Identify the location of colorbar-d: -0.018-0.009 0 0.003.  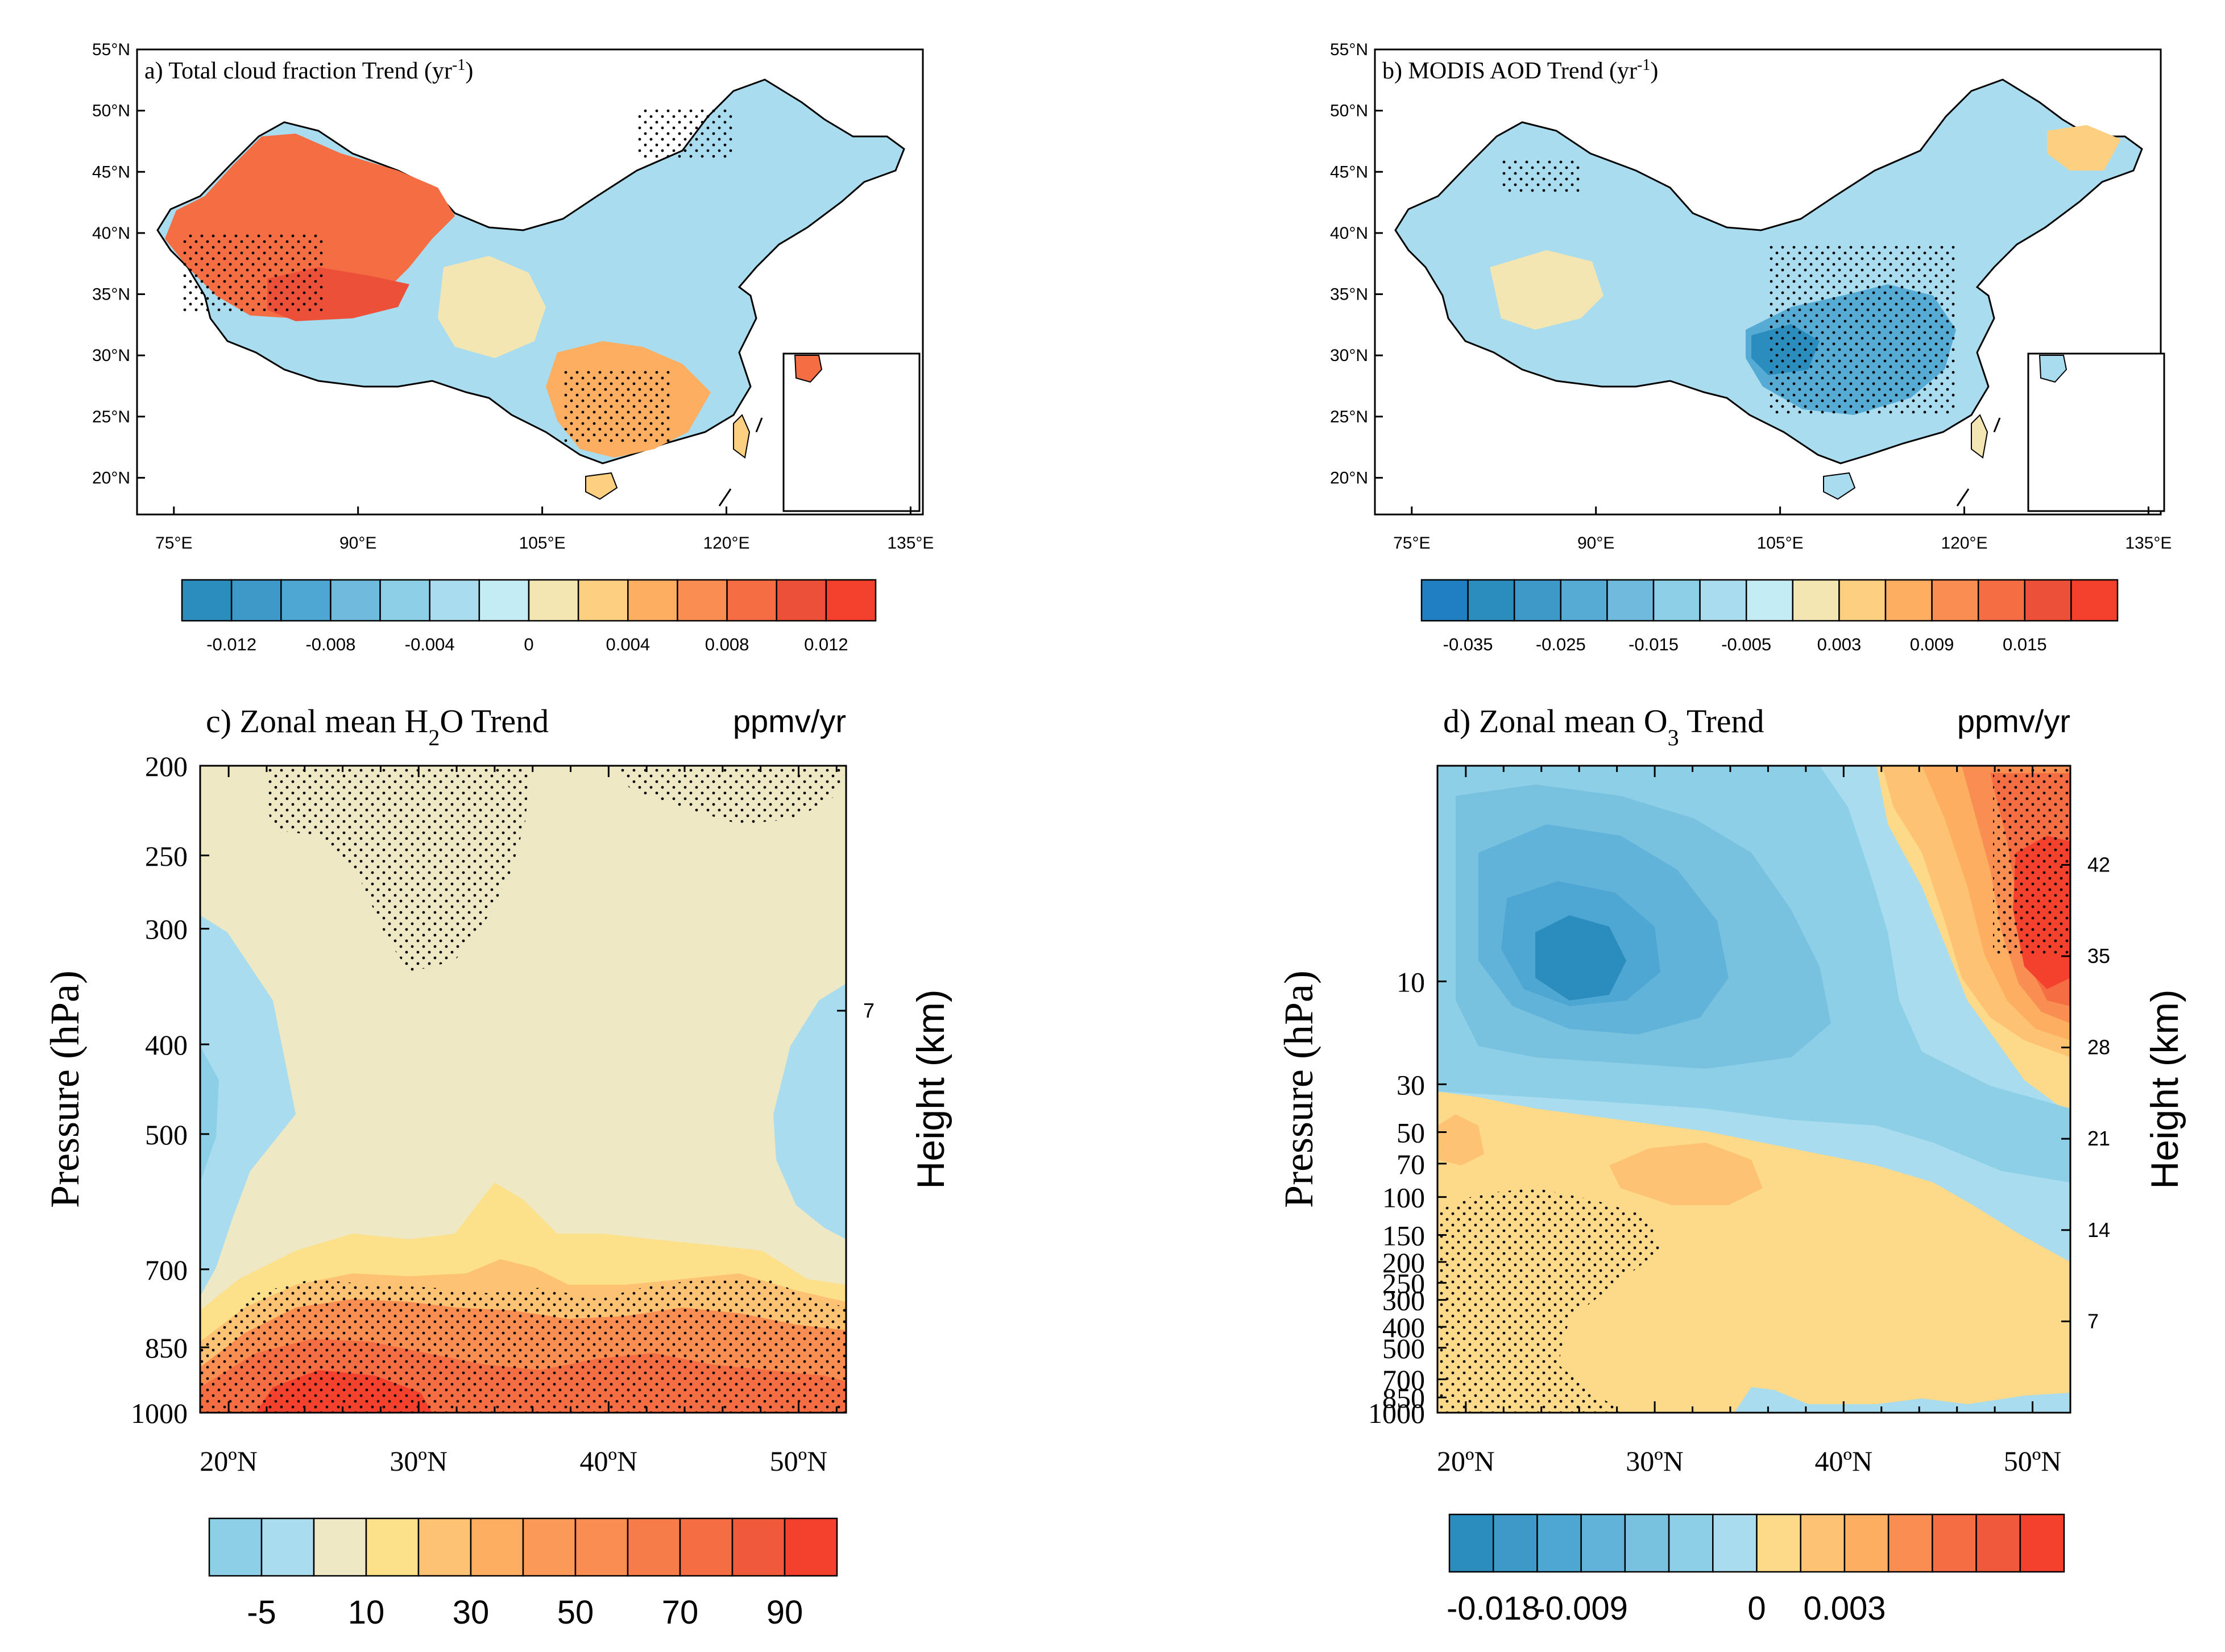
(1756, 1570).